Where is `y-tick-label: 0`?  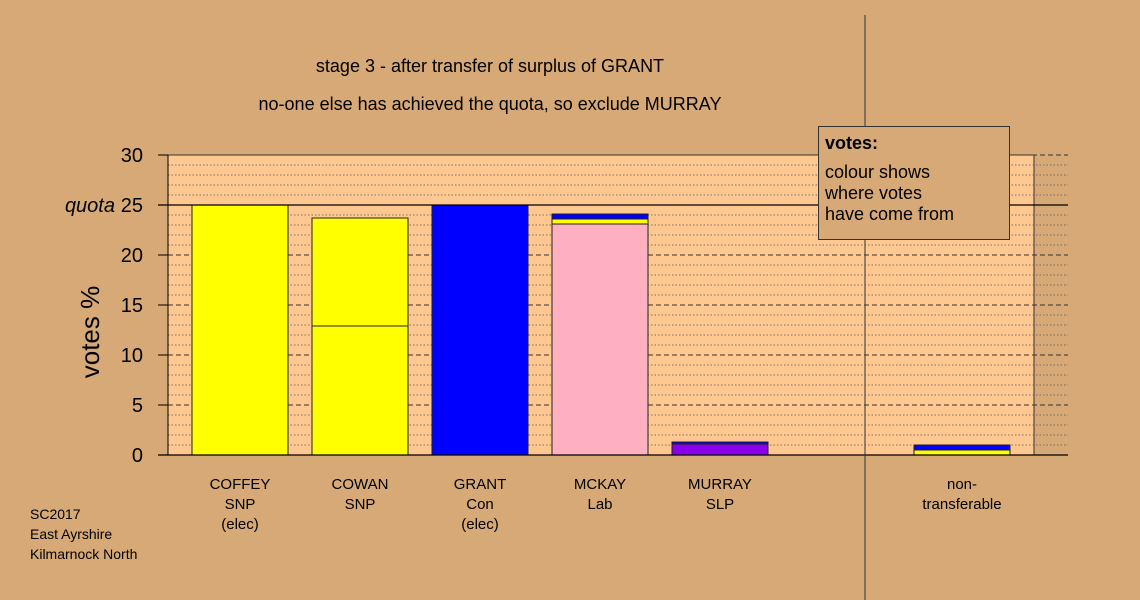
y-tick-label: 0 is located at coordinates (137, 456).